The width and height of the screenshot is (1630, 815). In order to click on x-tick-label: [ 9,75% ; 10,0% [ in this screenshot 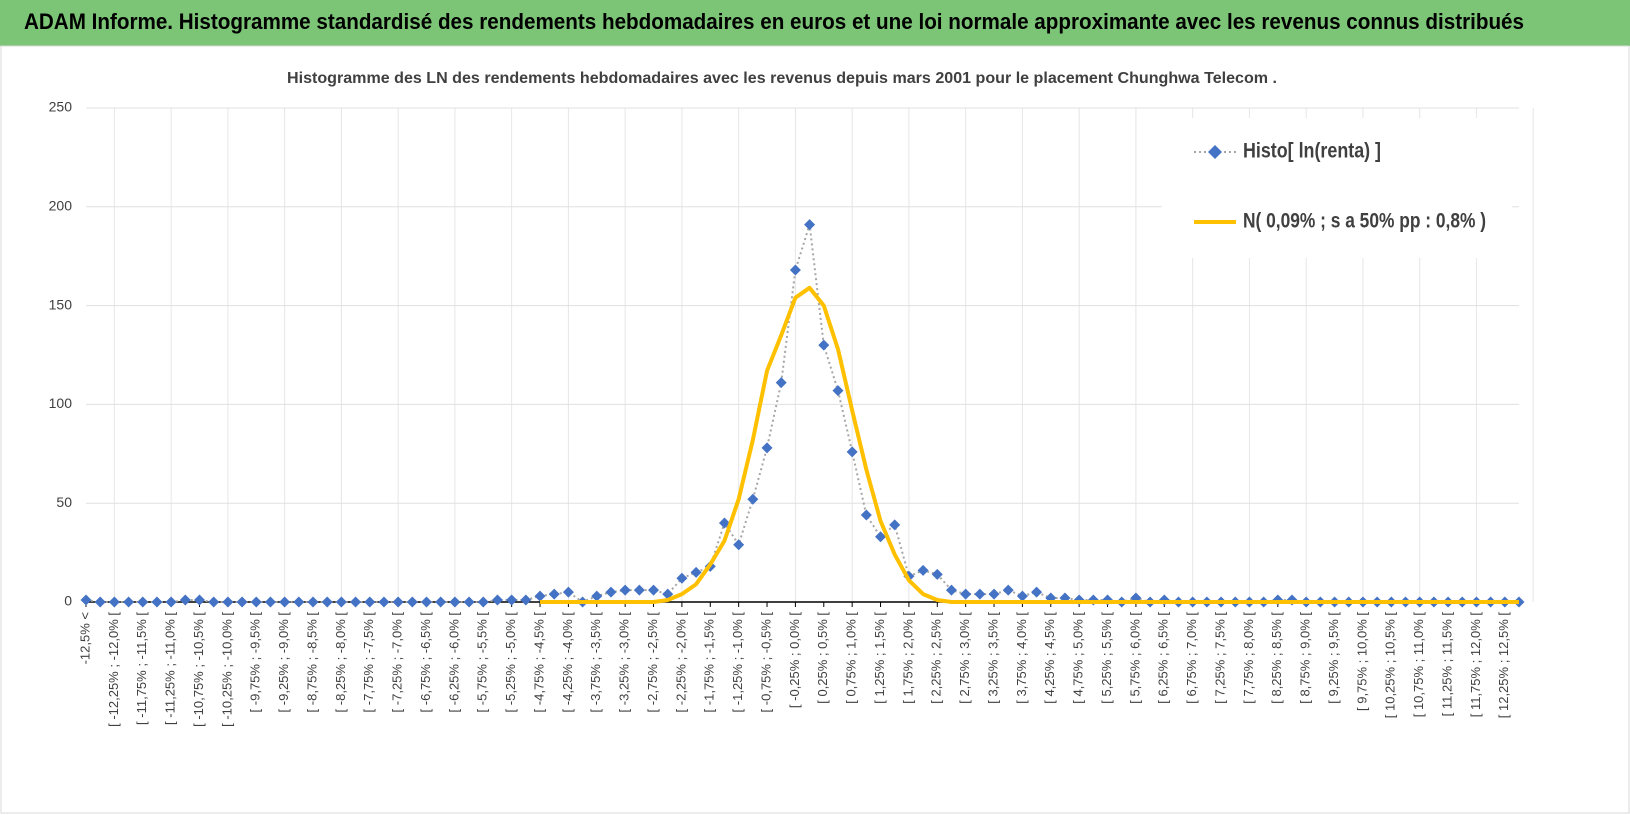, I will do `click(1361, 661)`.